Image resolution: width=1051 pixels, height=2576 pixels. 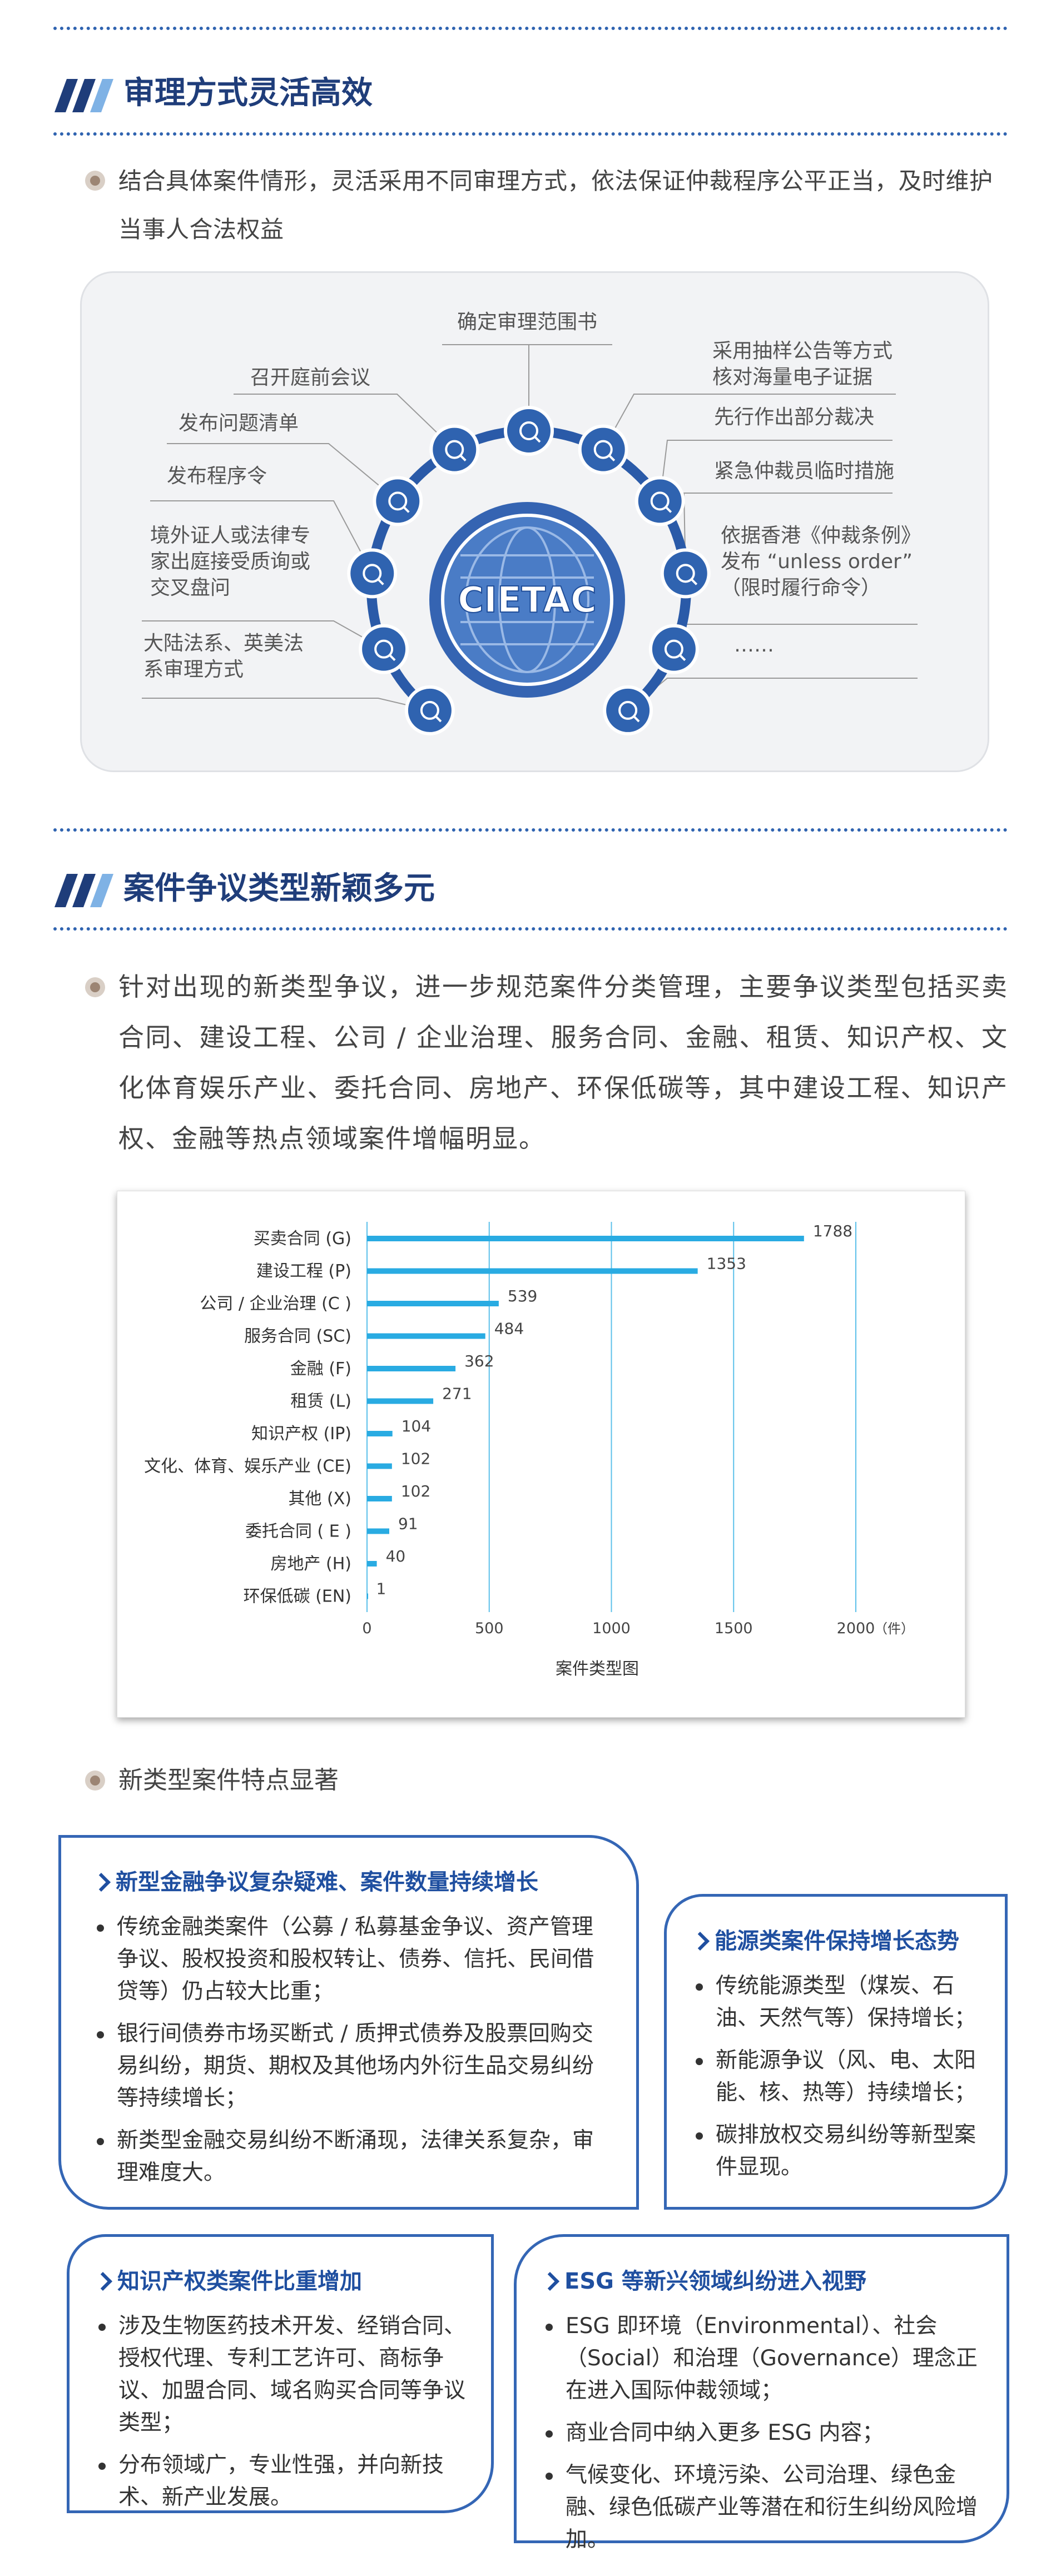 I want to click on box-title-text: 新型金融争议复杂疑难、案件数量持续增长, so click(x=327, y=1882).